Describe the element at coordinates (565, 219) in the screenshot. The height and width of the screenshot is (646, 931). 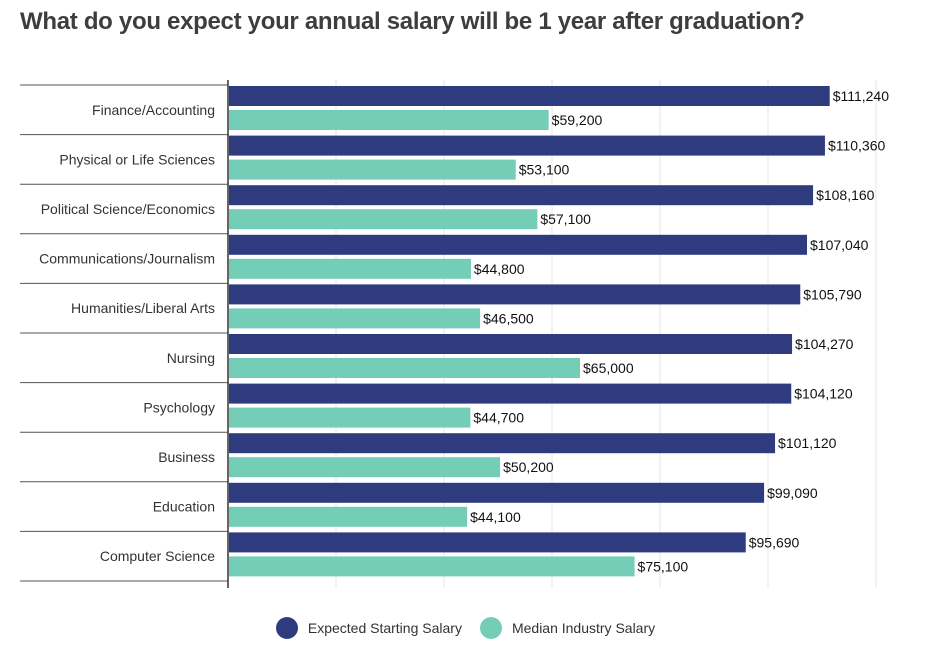
I see `value-label: $57,100` at that location.